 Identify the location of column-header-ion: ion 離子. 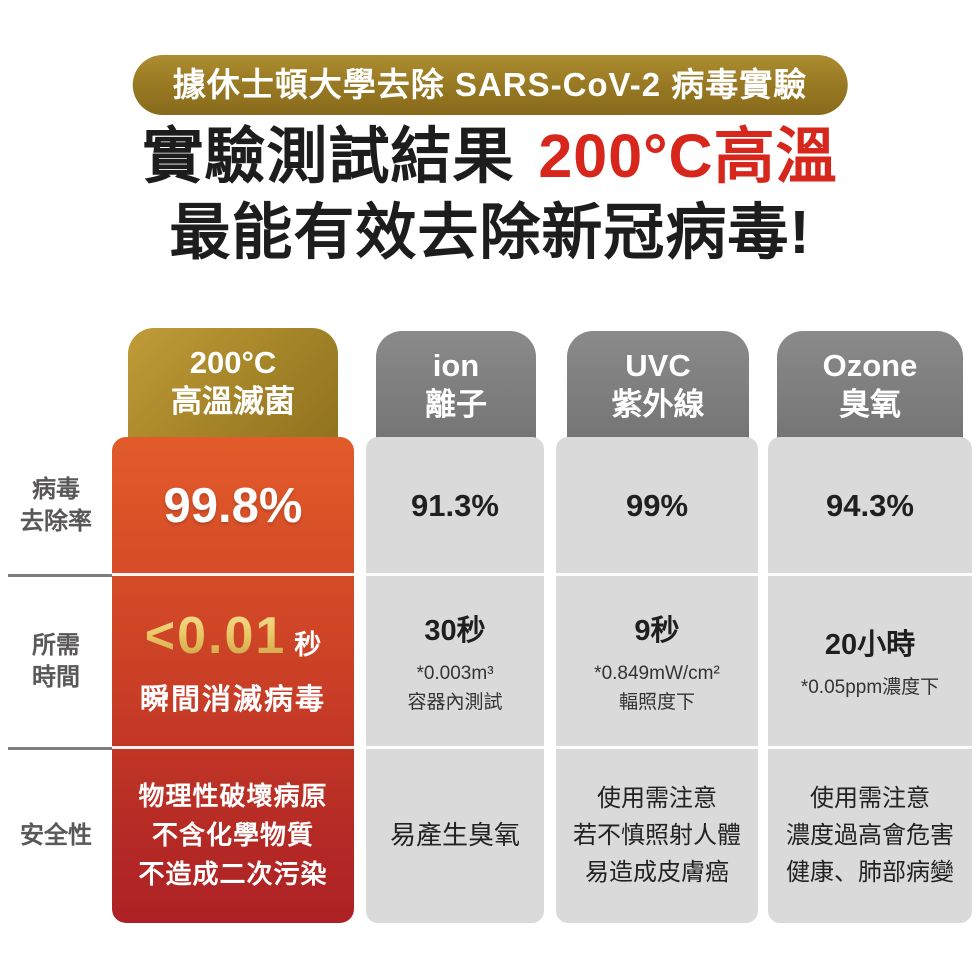
(456, 389).